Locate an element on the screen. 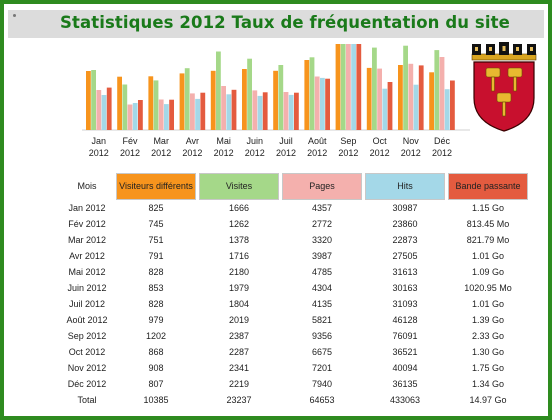 This screenshot has height=420, width=552. table-cell: 36135 is located at coordinates (405, 384).